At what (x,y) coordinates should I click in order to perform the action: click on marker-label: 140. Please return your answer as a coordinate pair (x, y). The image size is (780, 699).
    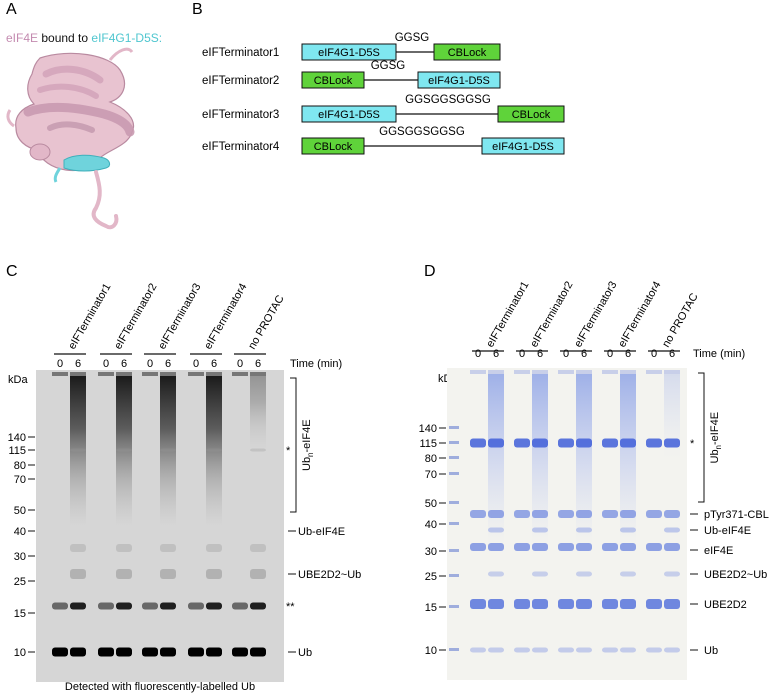
    Looking at the image, I should click on (428, 429).